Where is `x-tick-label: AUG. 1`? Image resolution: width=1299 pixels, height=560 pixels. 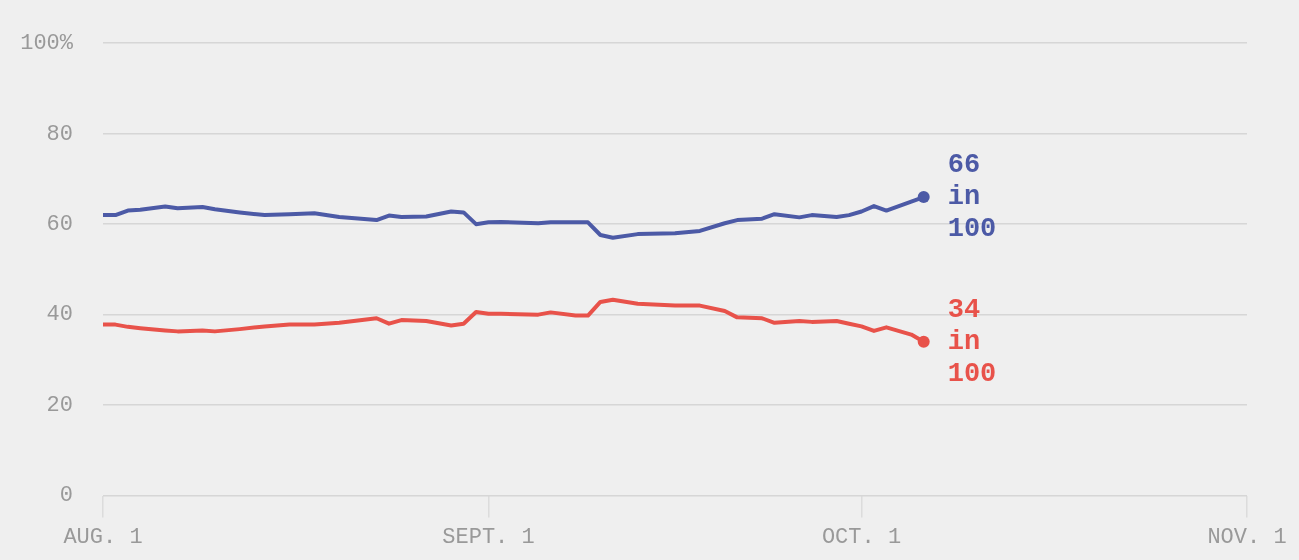 x-tick-label: AUG. 1 is located at coordinates (103, 537).